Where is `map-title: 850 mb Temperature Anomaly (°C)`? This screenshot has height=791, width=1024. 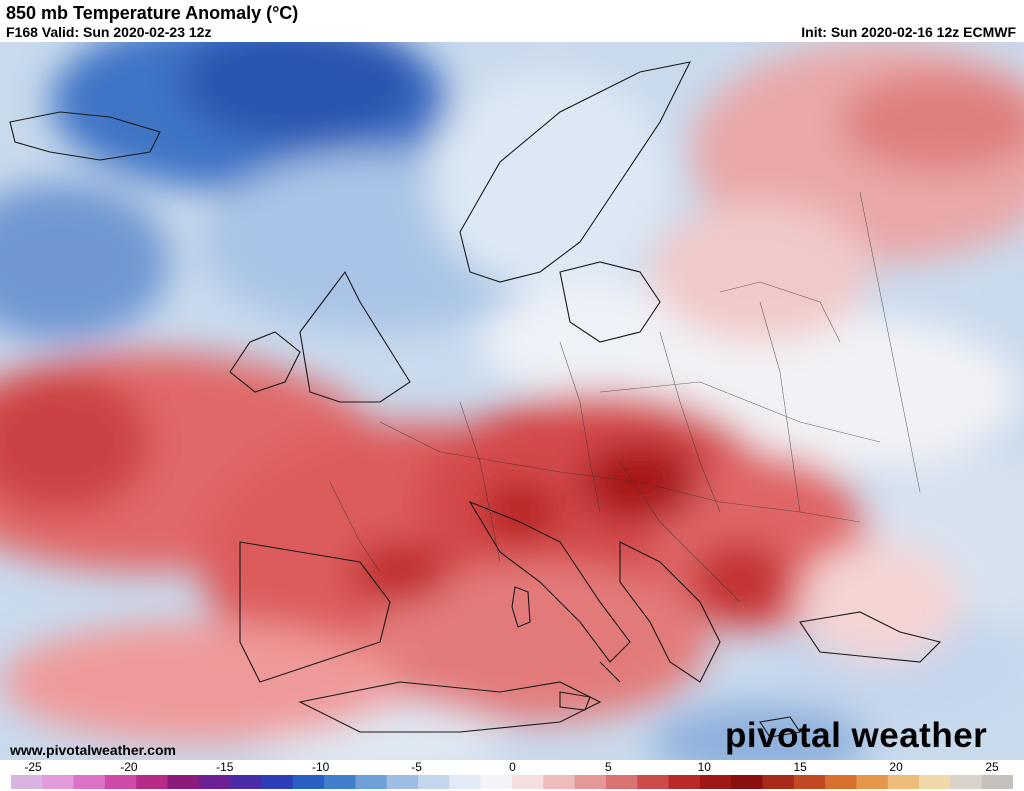
map-title: 850 mb Temperature Anomaly (°C) is located at coordinates (152, 13).